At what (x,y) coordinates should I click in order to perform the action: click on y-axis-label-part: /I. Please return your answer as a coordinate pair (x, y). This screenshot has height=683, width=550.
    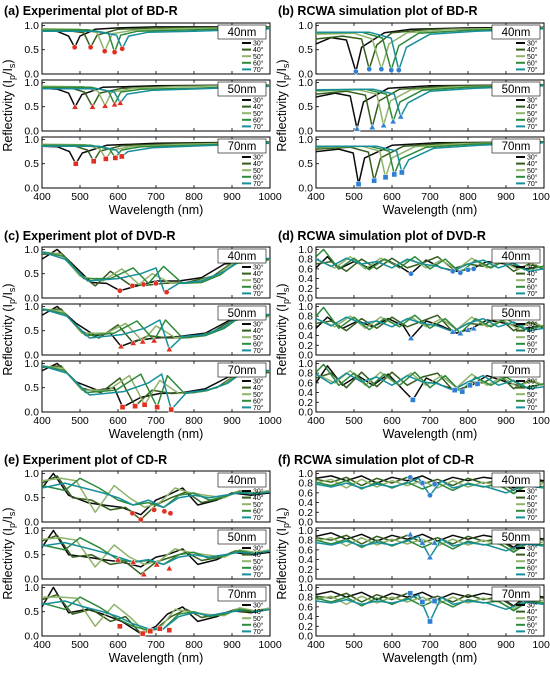
    Looking at the image, I should click on (282, 295).